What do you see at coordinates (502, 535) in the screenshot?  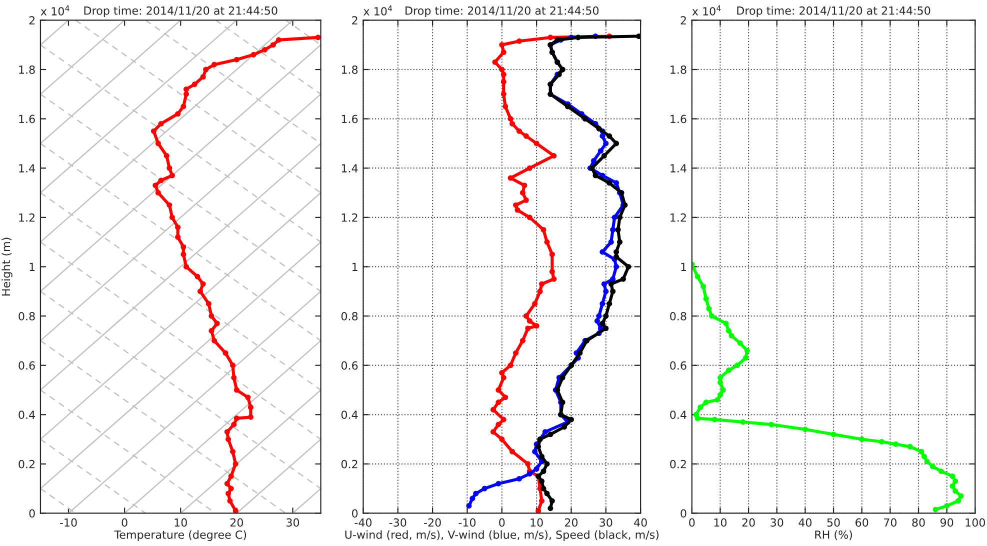 I see `x-axis-title: U-wind (red, m/s), V-wind (blue, m/s), Speed (black, m/s)` at bounding box center [502, 535].